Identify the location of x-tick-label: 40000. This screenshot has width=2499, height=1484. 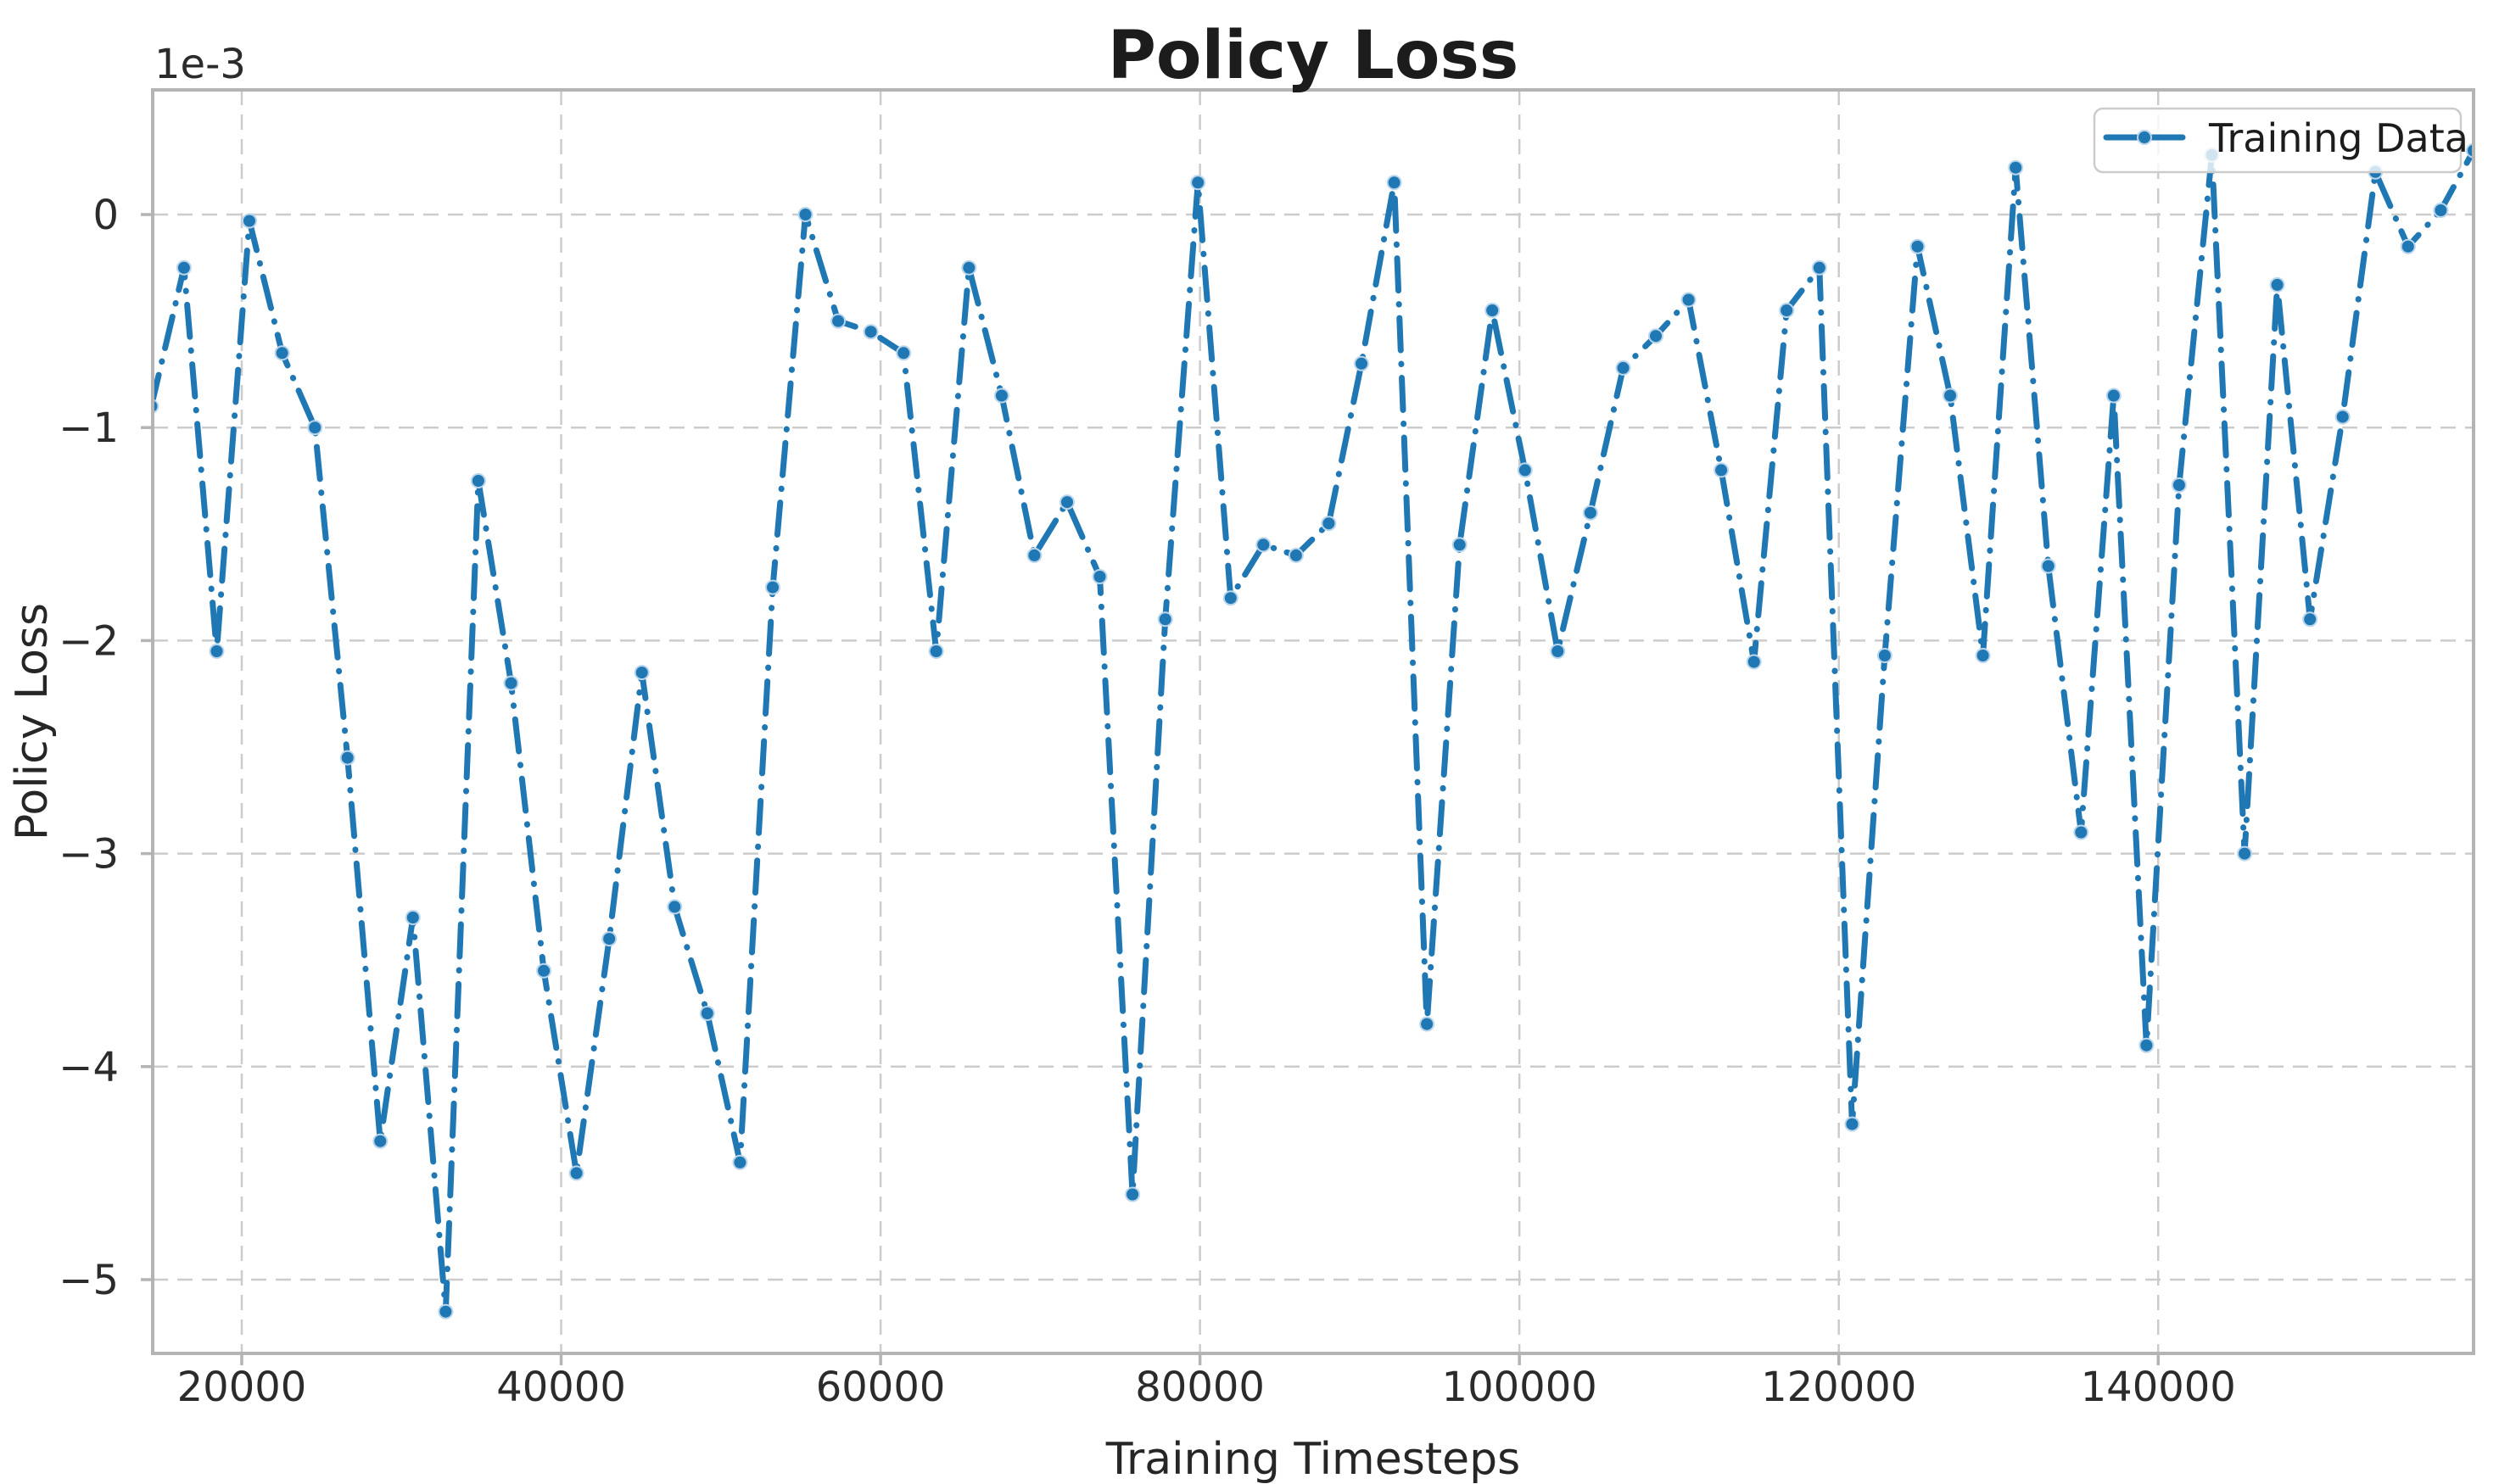
(561, 1387).